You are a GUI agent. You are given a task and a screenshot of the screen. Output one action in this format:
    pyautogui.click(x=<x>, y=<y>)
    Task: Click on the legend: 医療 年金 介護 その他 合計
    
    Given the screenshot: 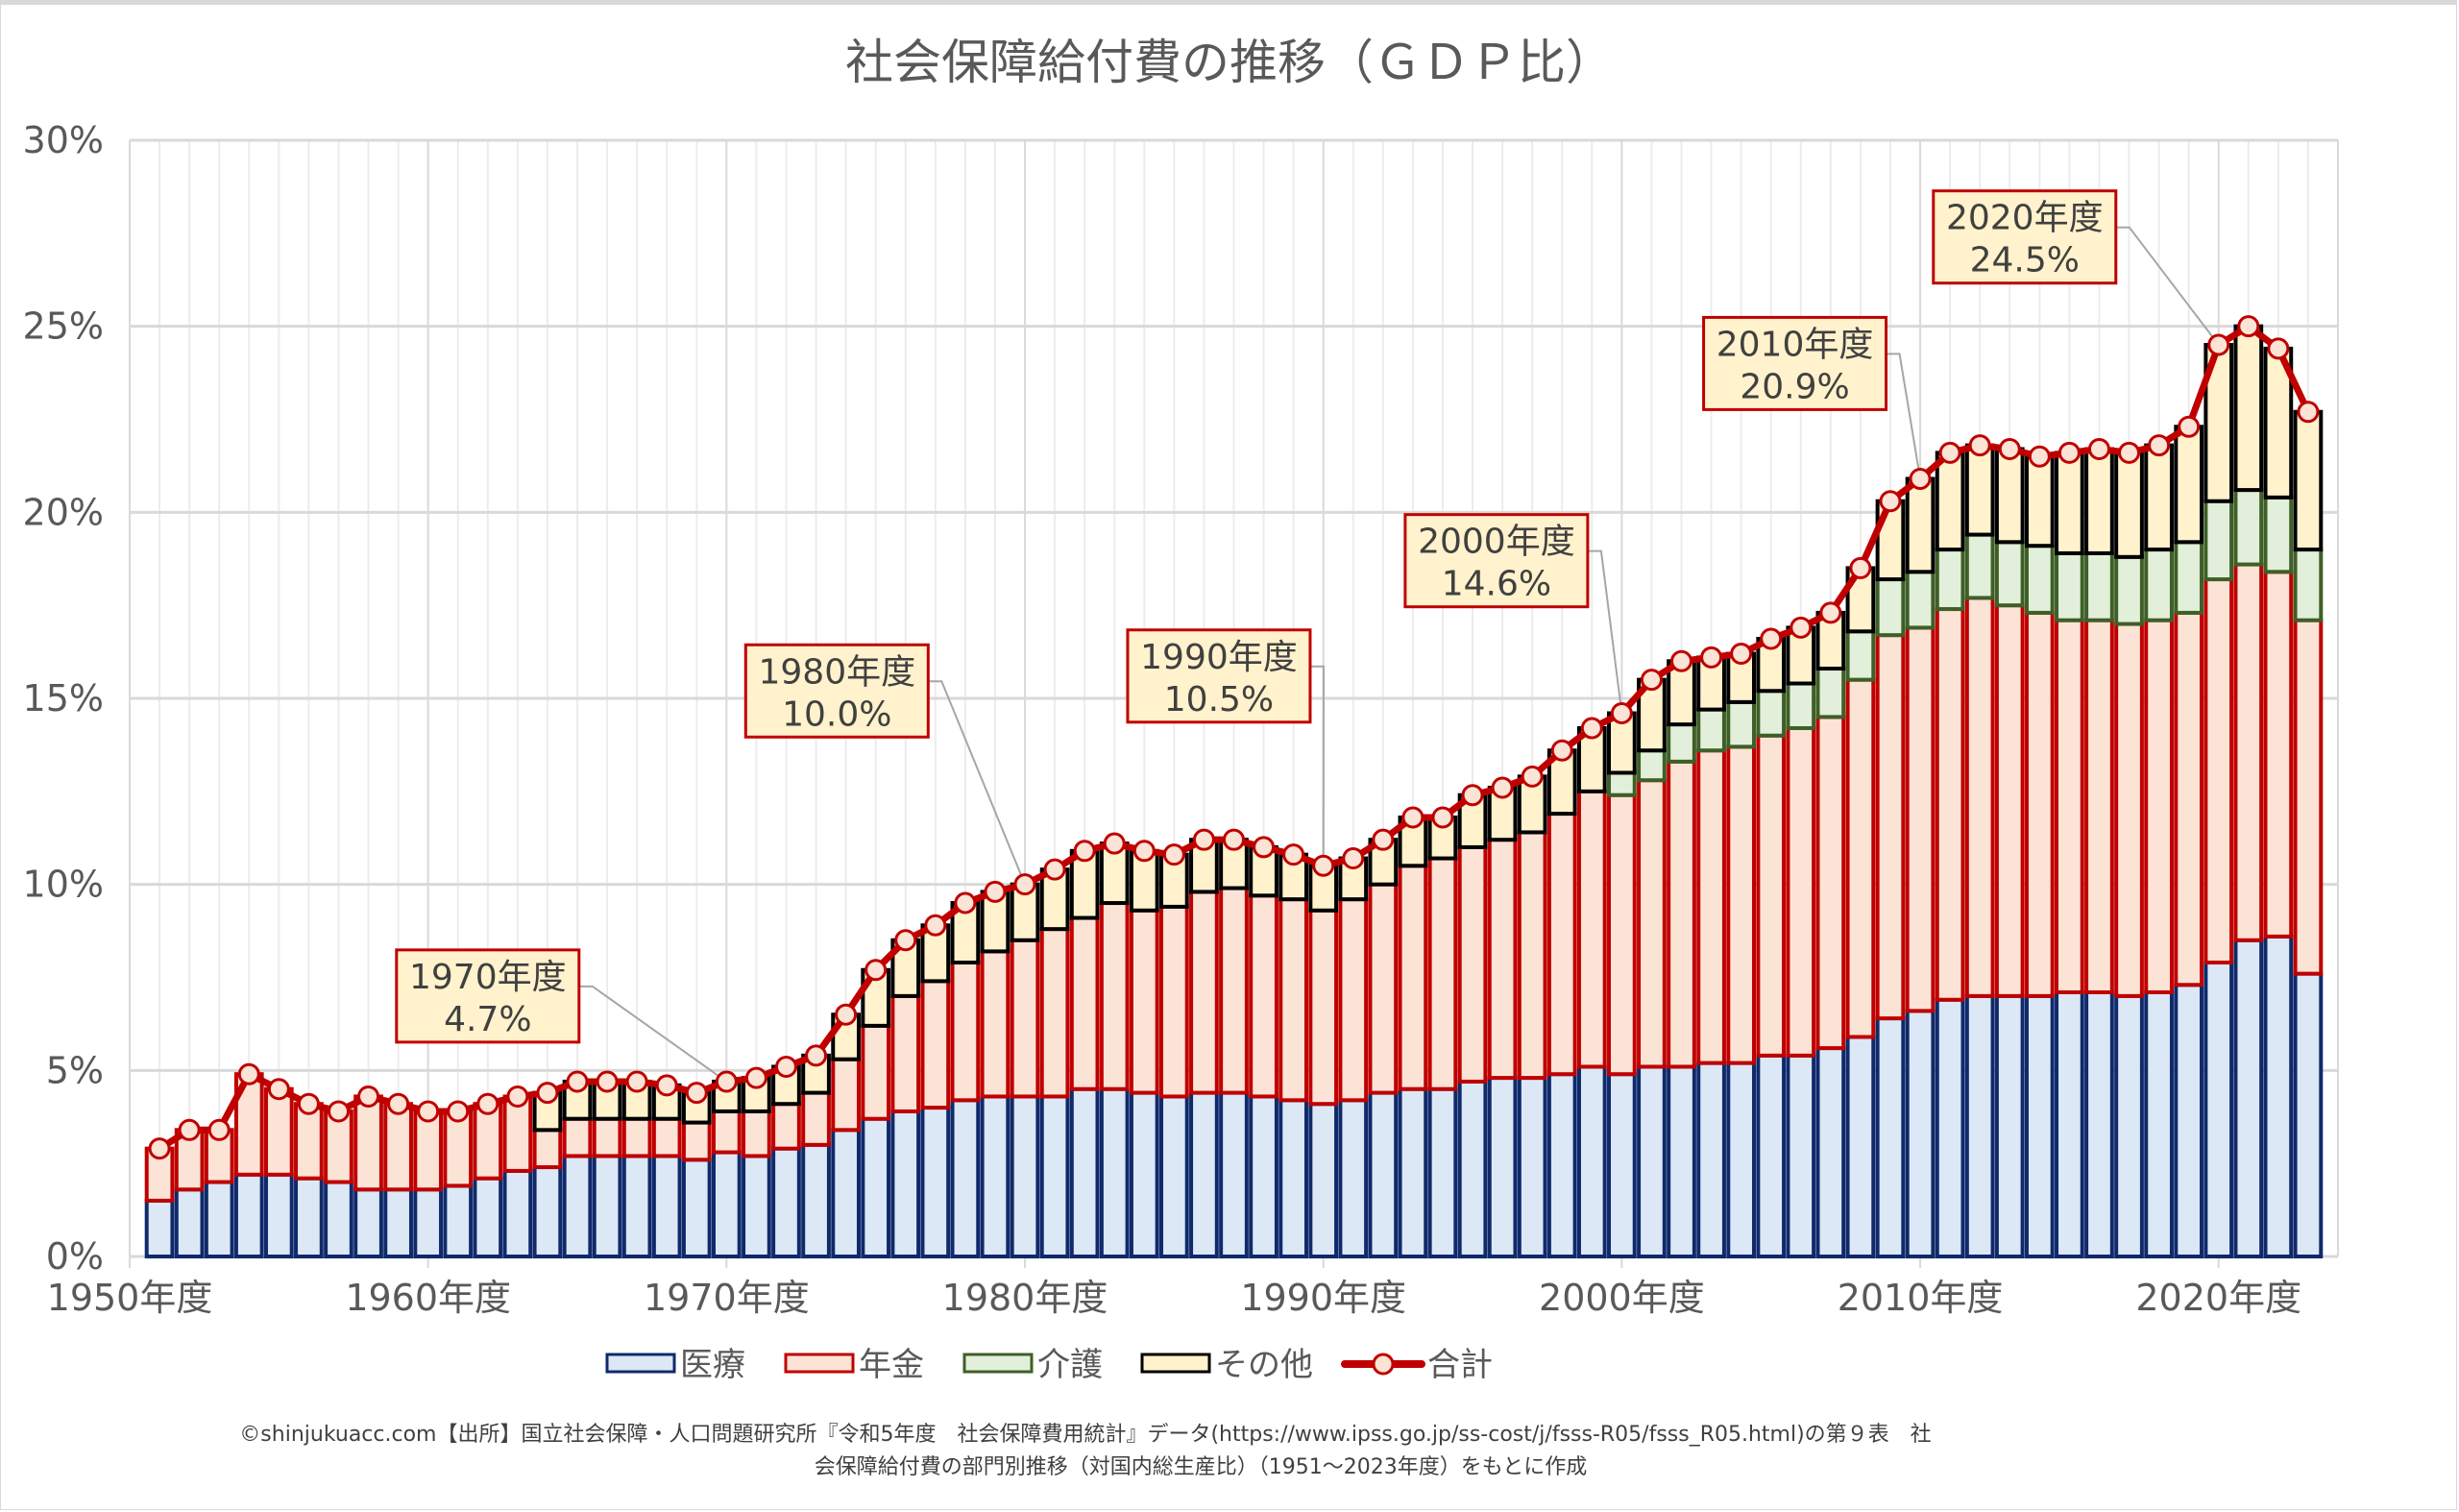 What is the action you would take?
    pyautogui.click(x=1049, y=1365)
    